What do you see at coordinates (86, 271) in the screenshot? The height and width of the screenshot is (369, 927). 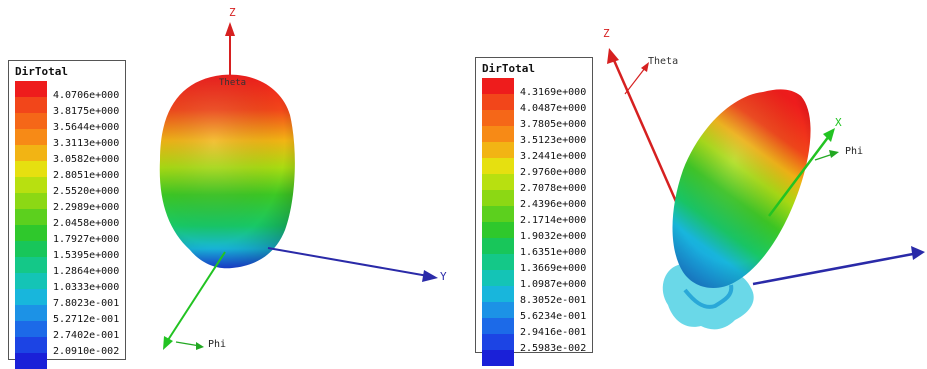 I see `legend-value: 1.2864e+000` at bounding box center [86, 271].